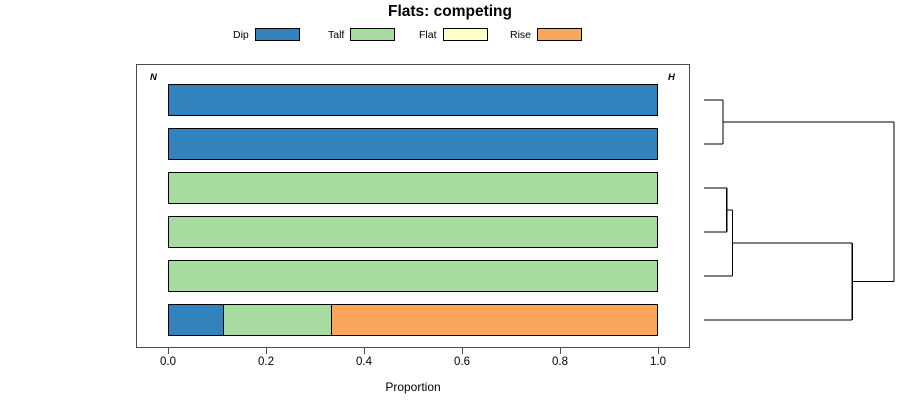 The width and height of the screenshot is (900, 420). I want to click on x-tick-label: 0.0, so click(168, 362).